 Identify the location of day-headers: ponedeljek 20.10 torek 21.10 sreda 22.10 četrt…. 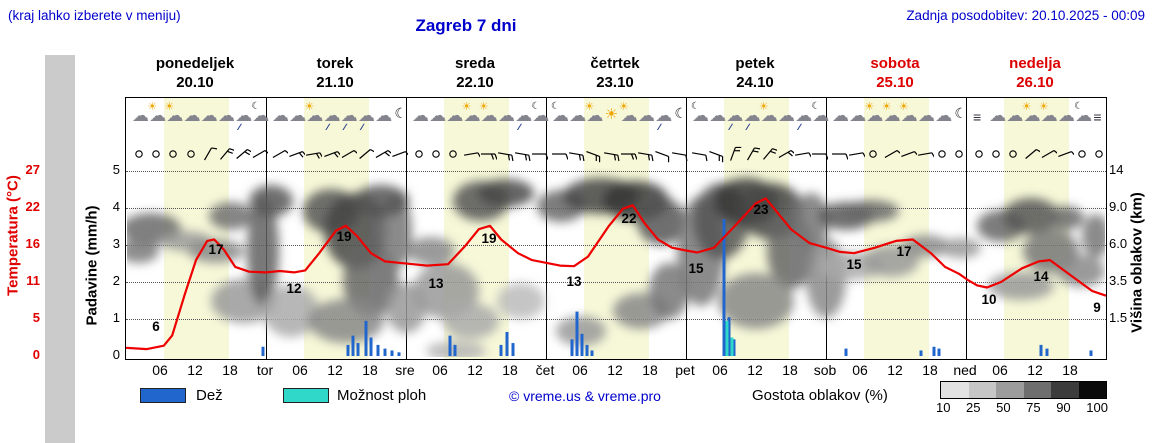
(615, 73).